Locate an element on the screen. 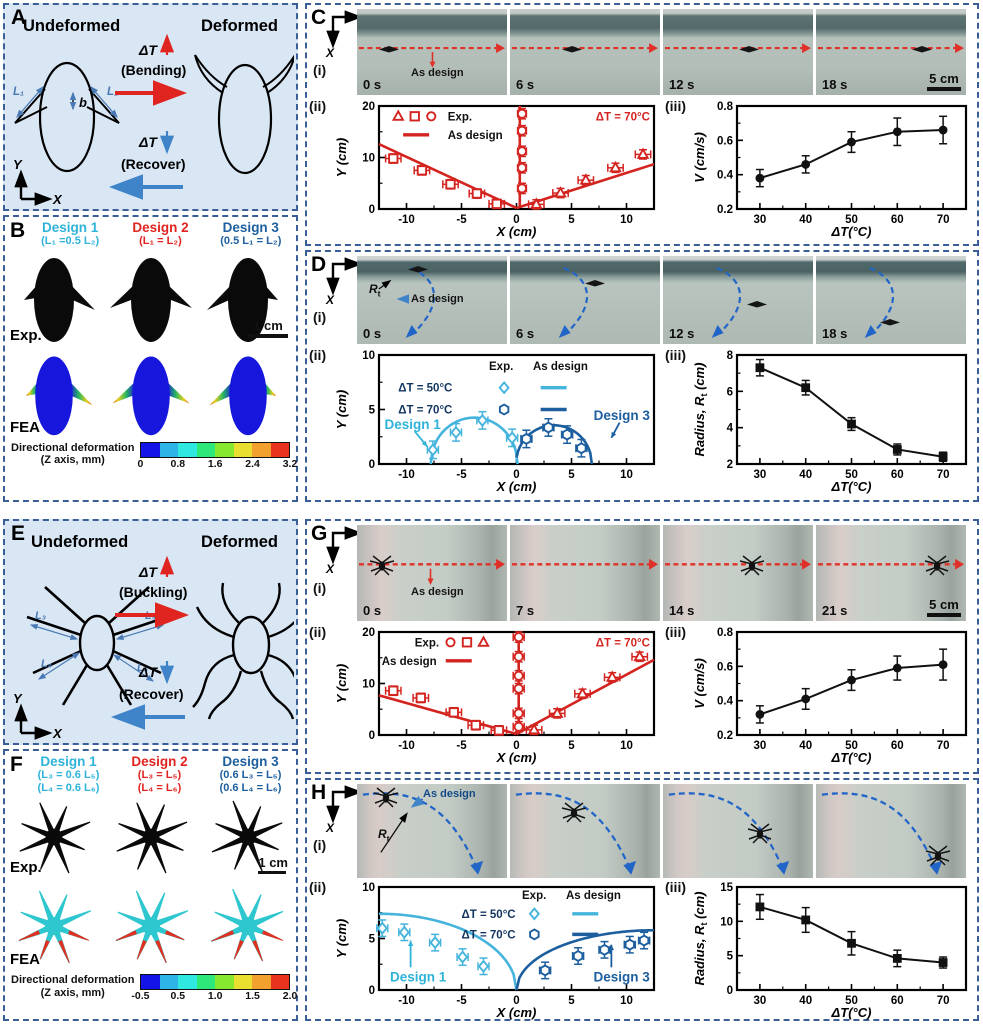 This screenshot has width=983, height=1024. svg-text: 0.2 is located at coordinates (725, 210).